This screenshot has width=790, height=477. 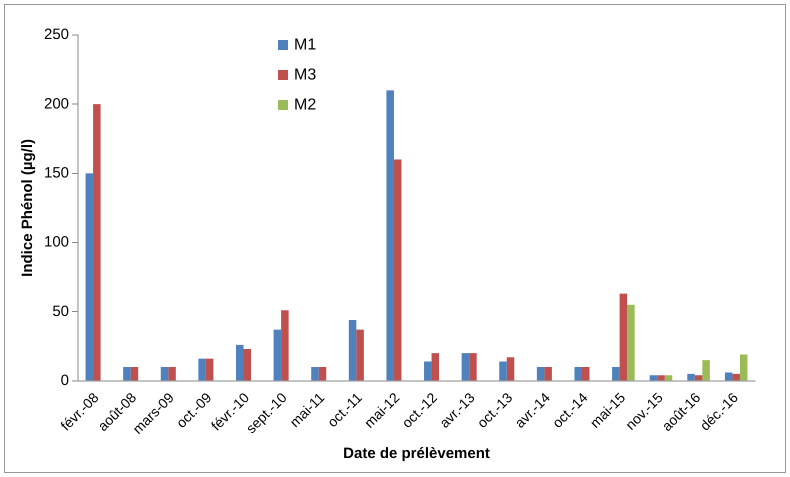 I want to click on y-tick-label: 250, so click(x=57, y=35).